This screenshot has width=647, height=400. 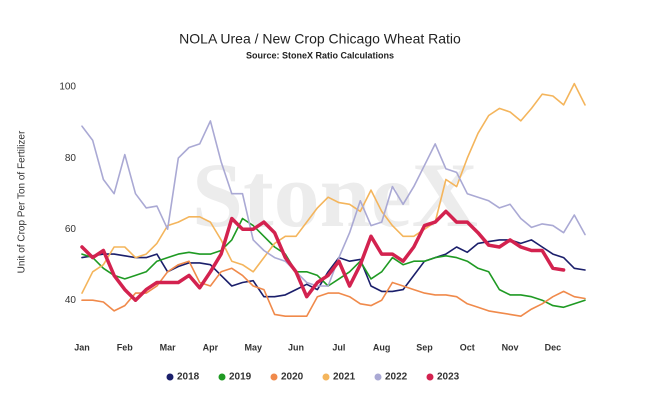 I want to click on y-tick-label: 60, so click(x=71, y=229).